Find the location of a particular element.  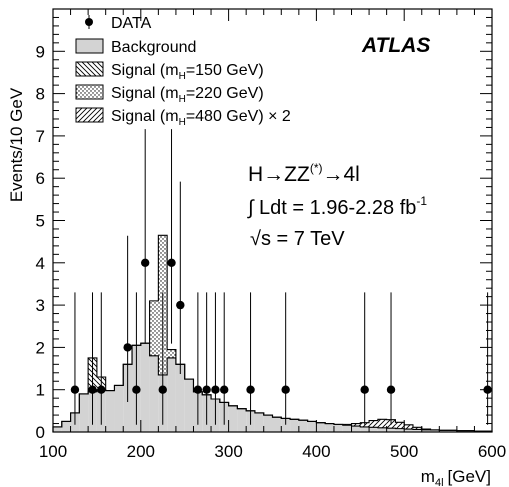

legend-label-signal-480: Signal (mH=480 GeV) × 2 is located at coordinates (201, 118).